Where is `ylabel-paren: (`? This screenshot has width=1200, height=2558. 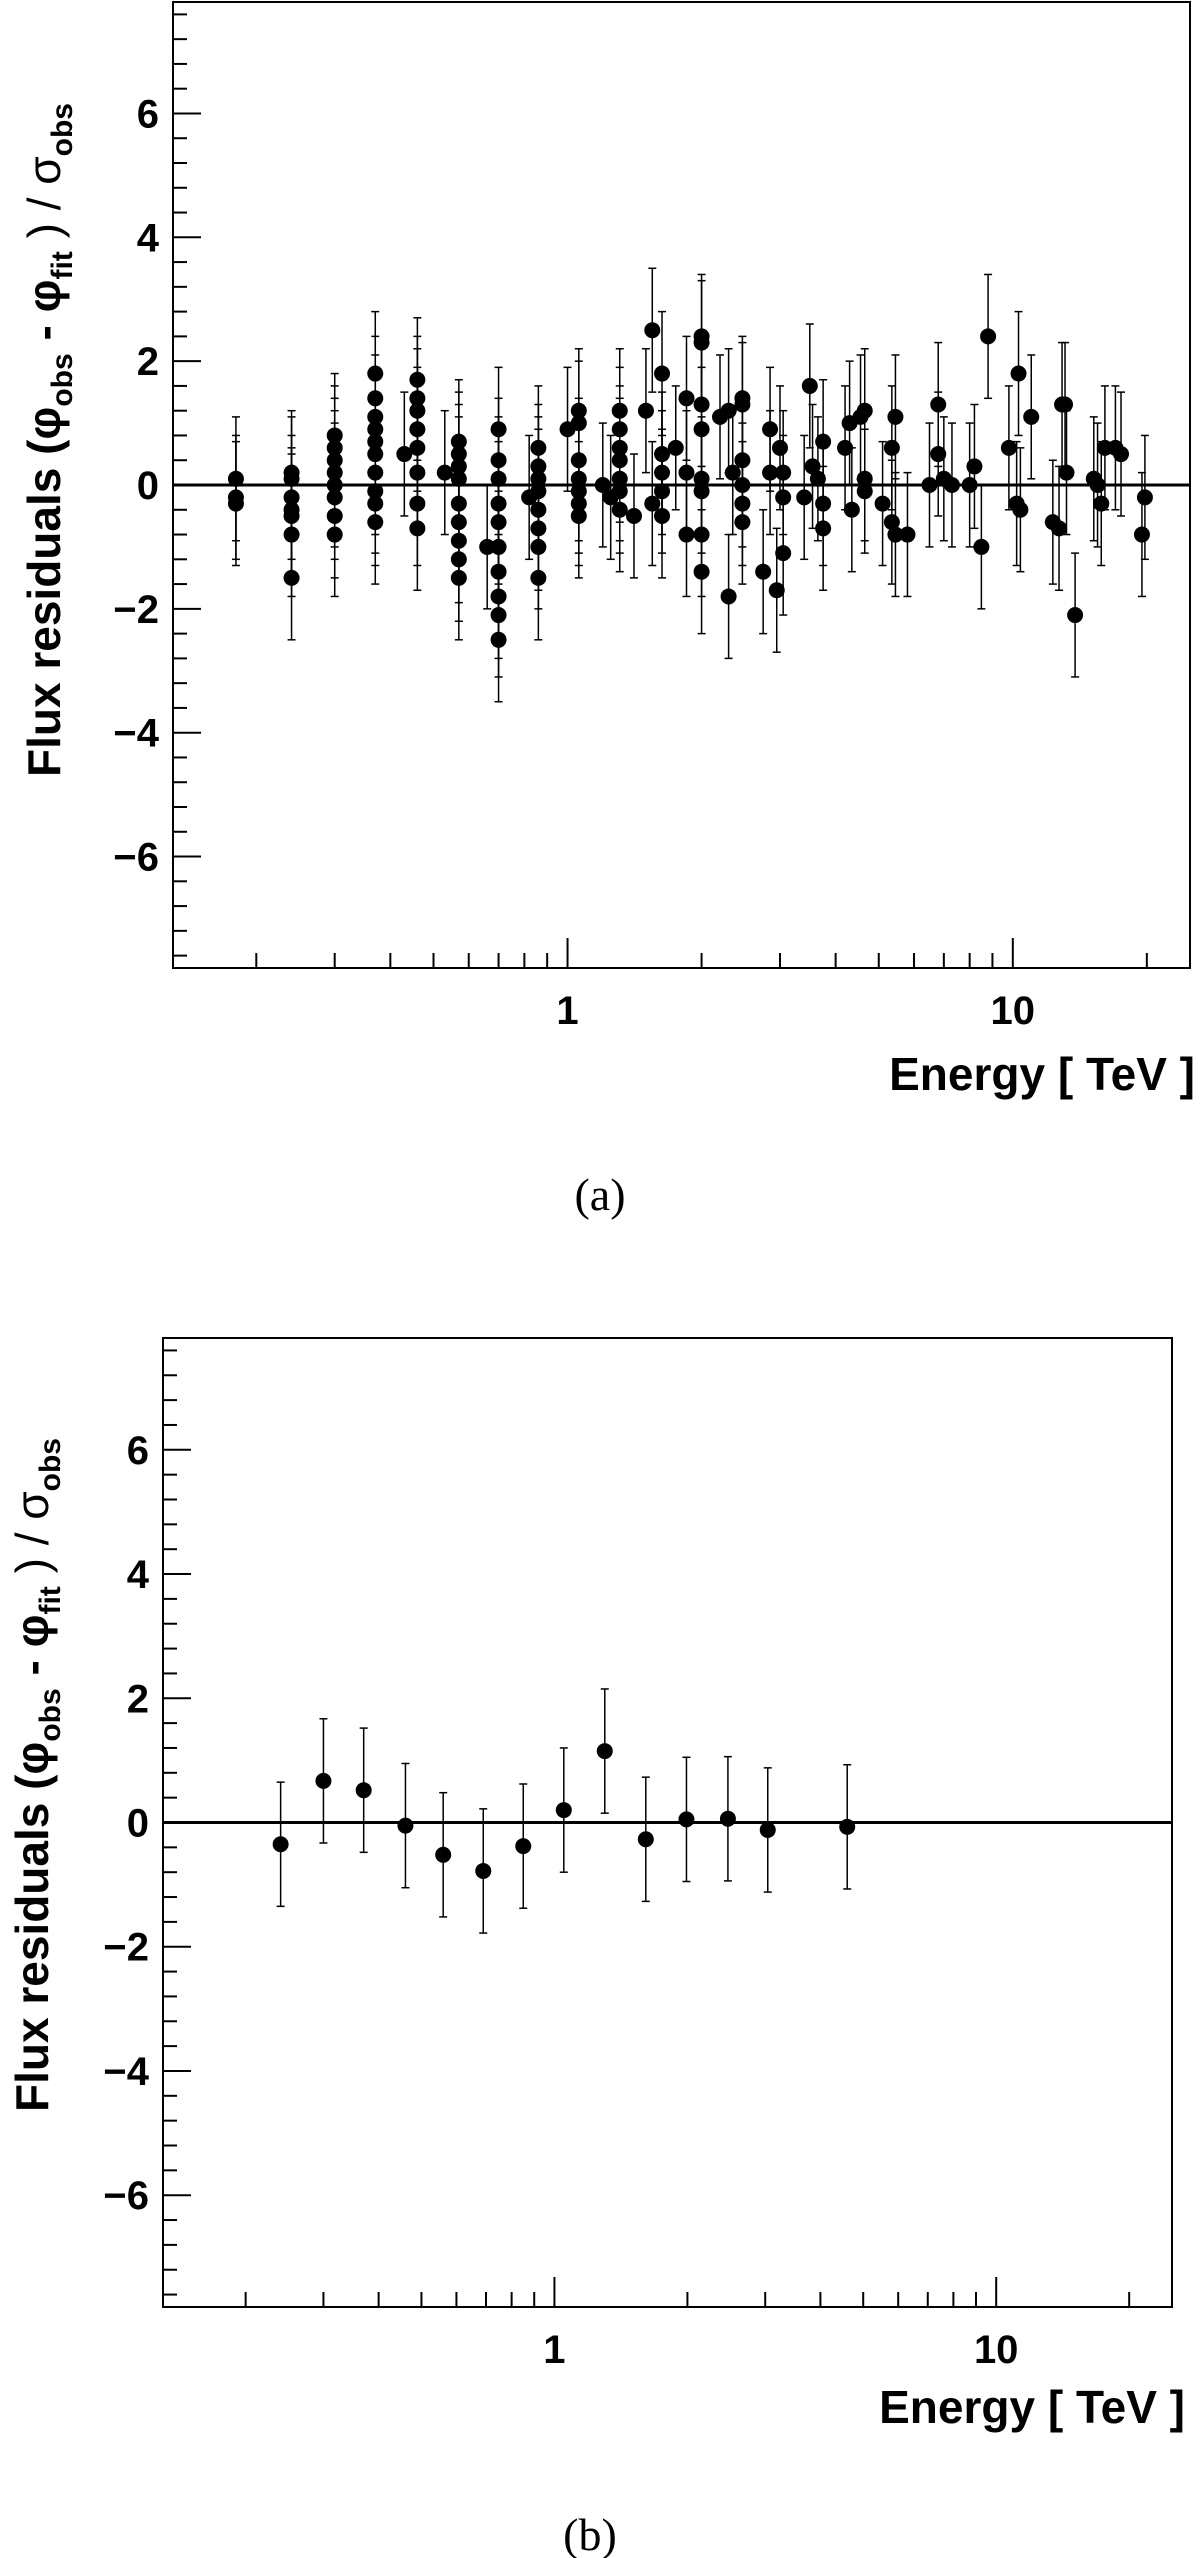 ylabel-paren: ( is located at coordinates (44, 447).